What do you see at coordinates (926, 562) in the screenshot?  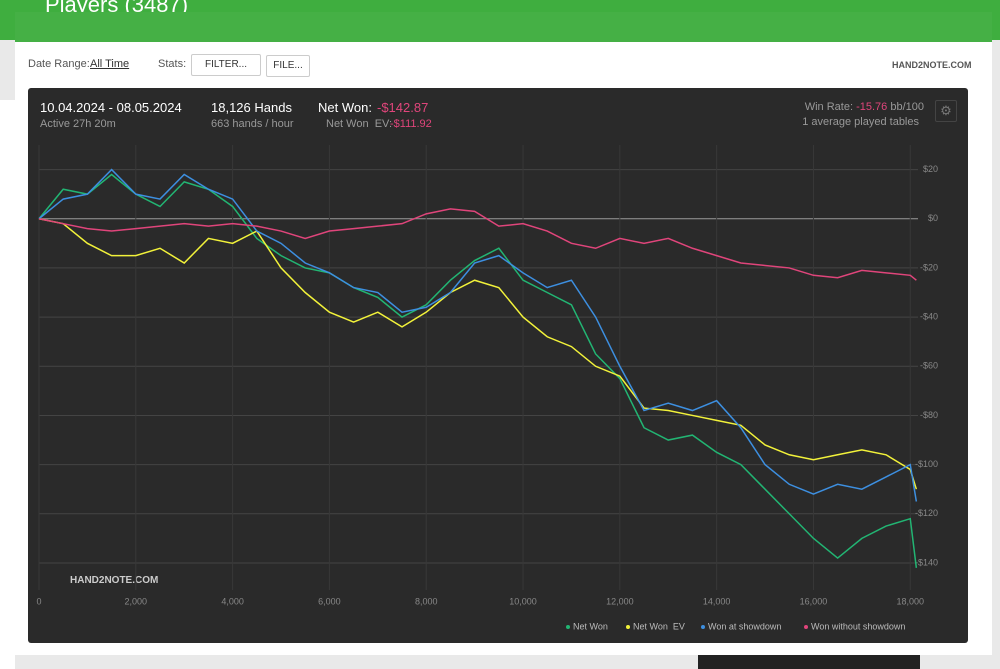 I see `y-tick-label: -$140` at bounding box center [926, 562].